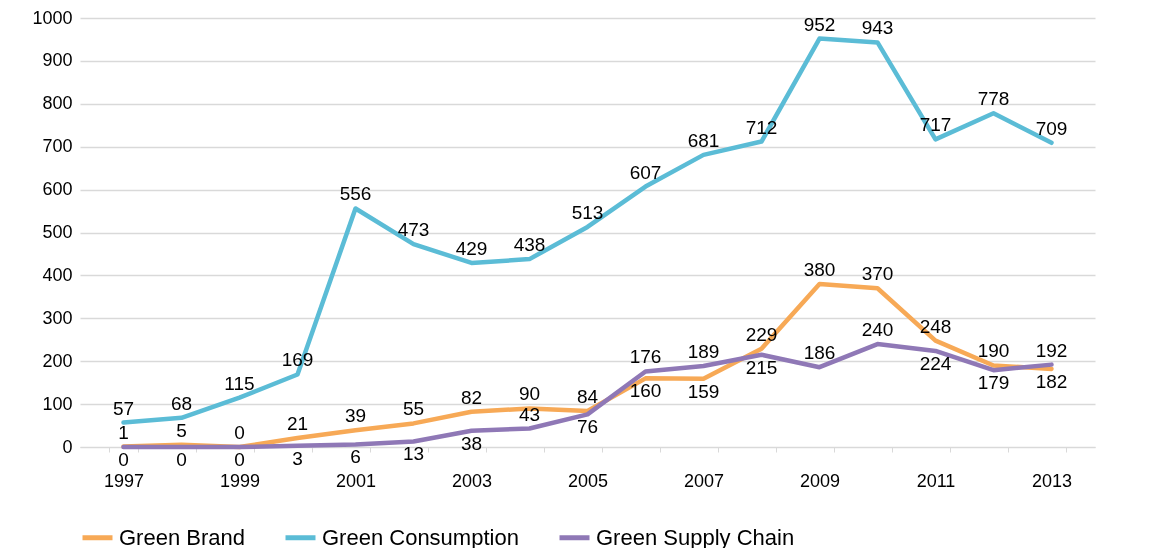  I want to click on y-tick-label: 0, so click(67, 446).